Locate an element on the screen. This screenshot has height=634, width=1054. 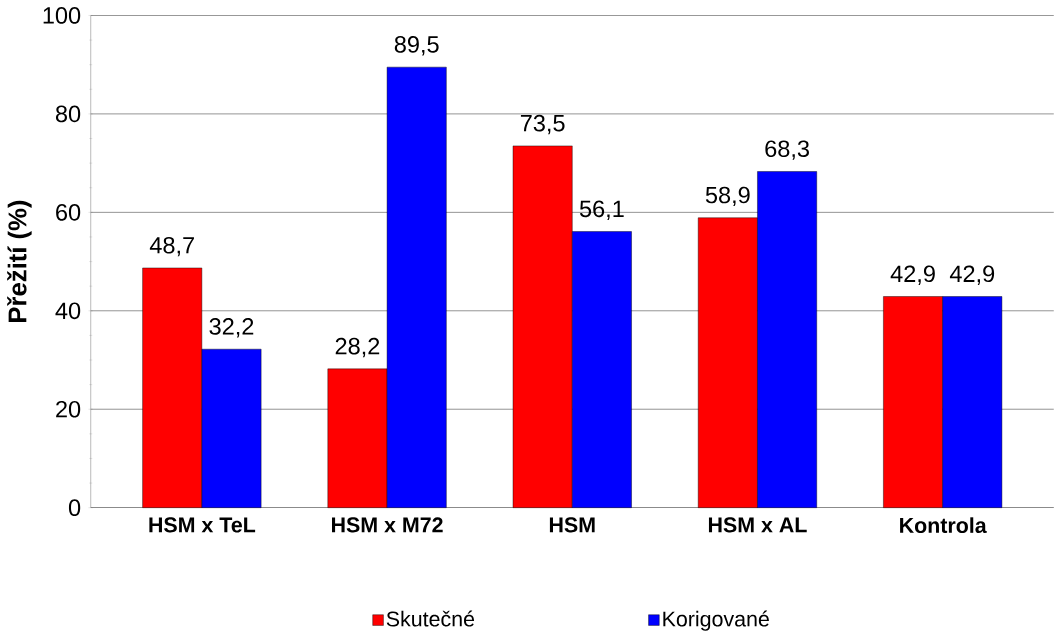
legend-label: Skutečné is located at coordinates (430, 618).